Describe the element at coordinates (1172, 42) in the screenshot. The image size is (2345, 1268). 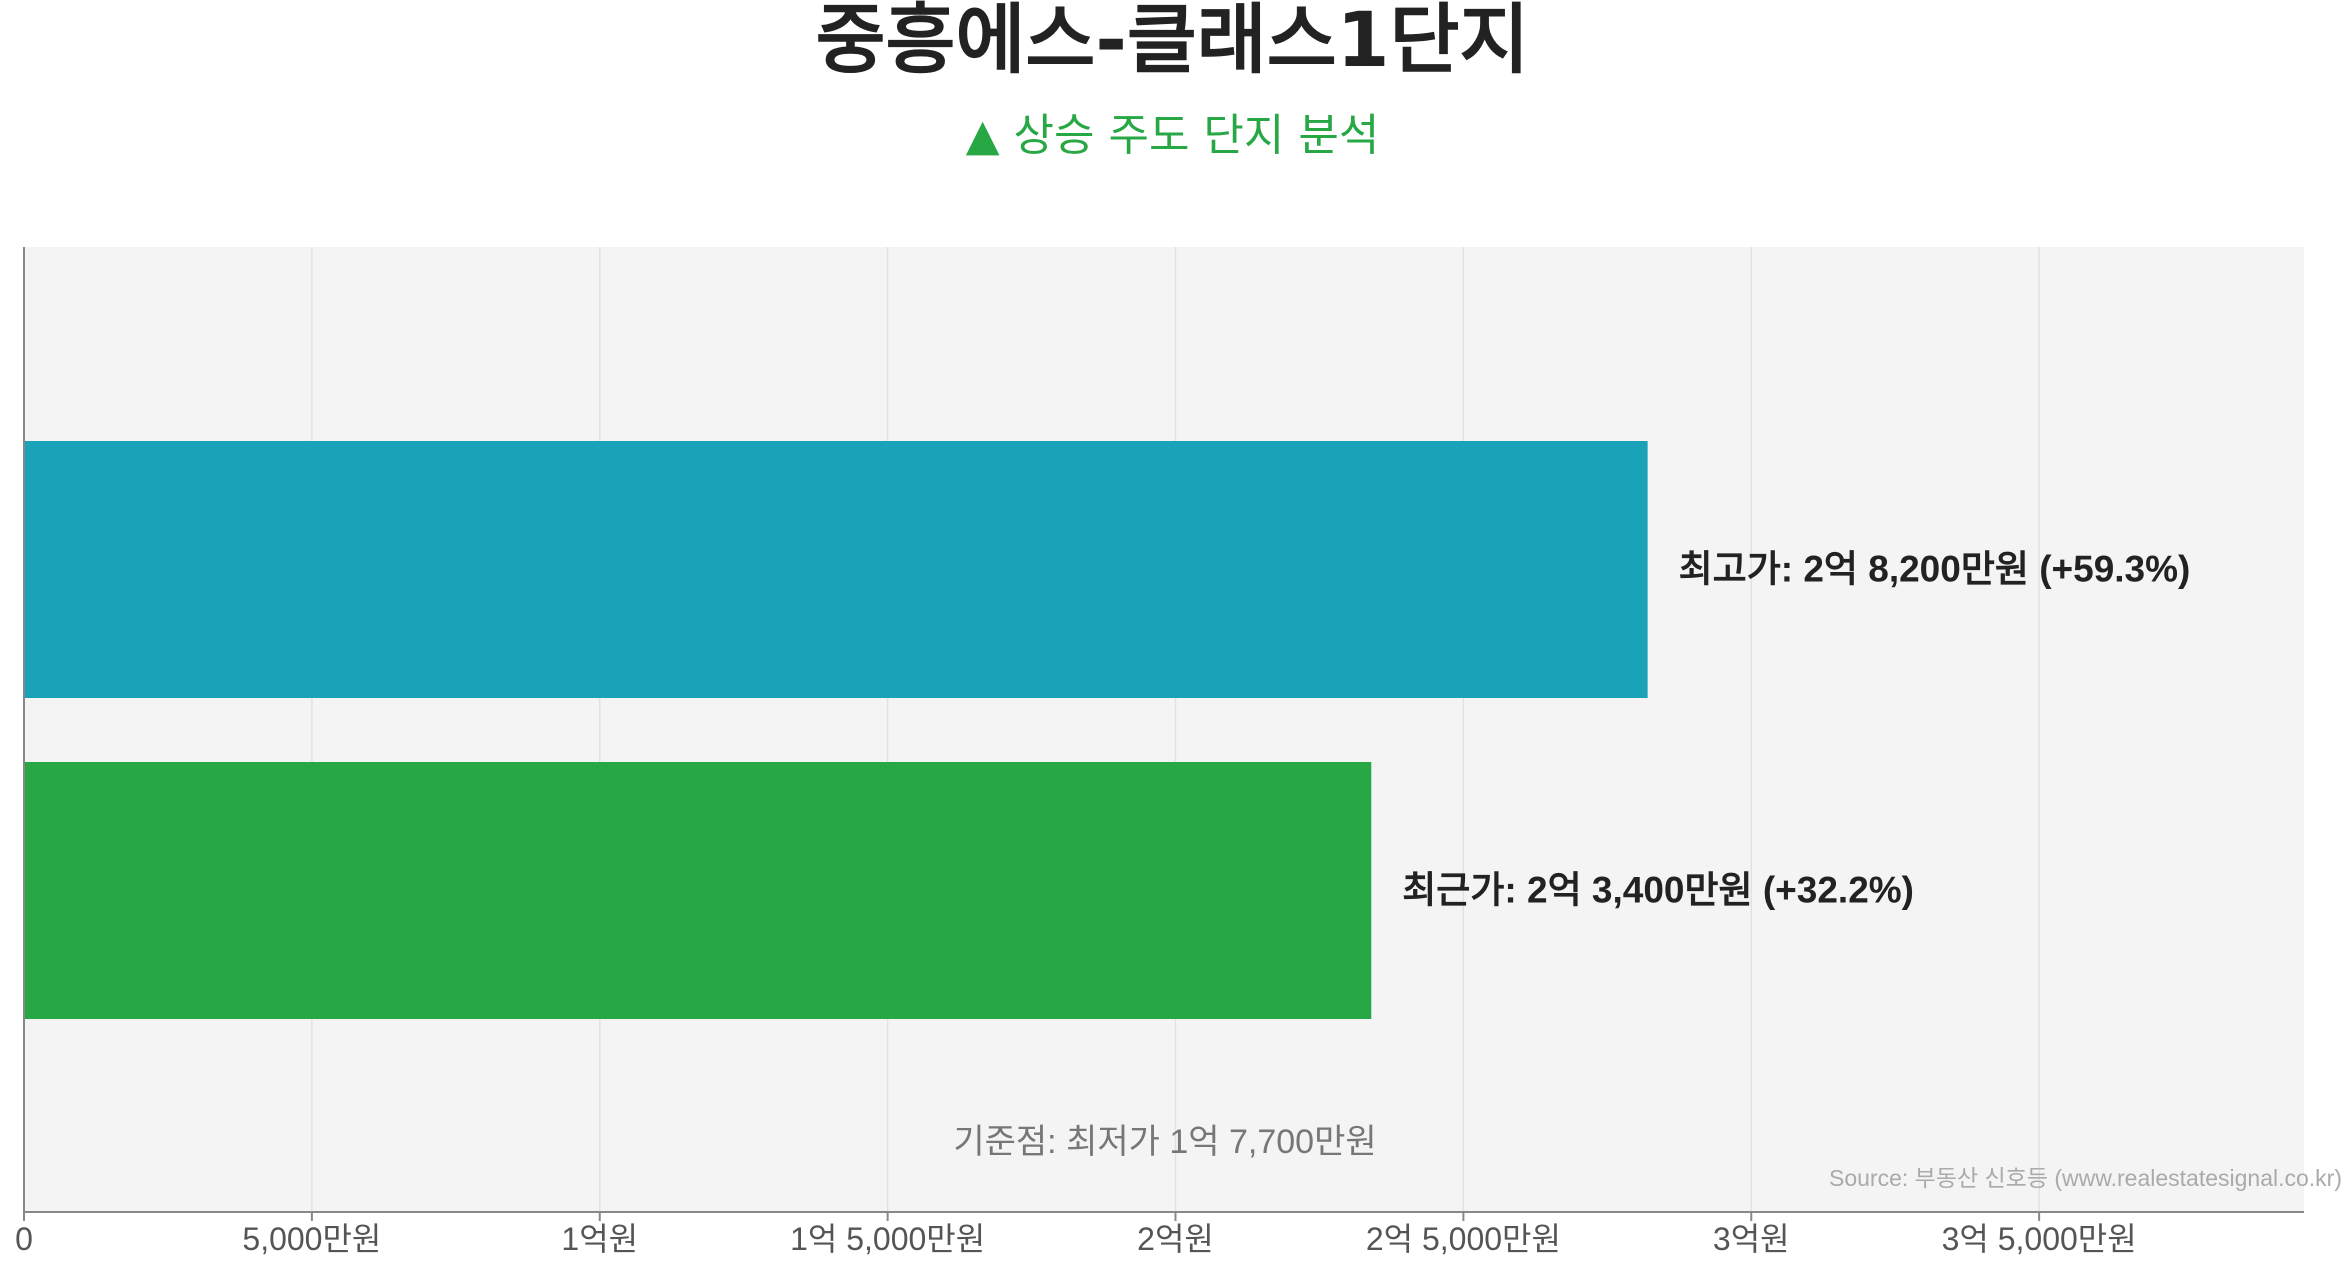
I see `chart-title: 중흥에스-클래스1단지` at that location.